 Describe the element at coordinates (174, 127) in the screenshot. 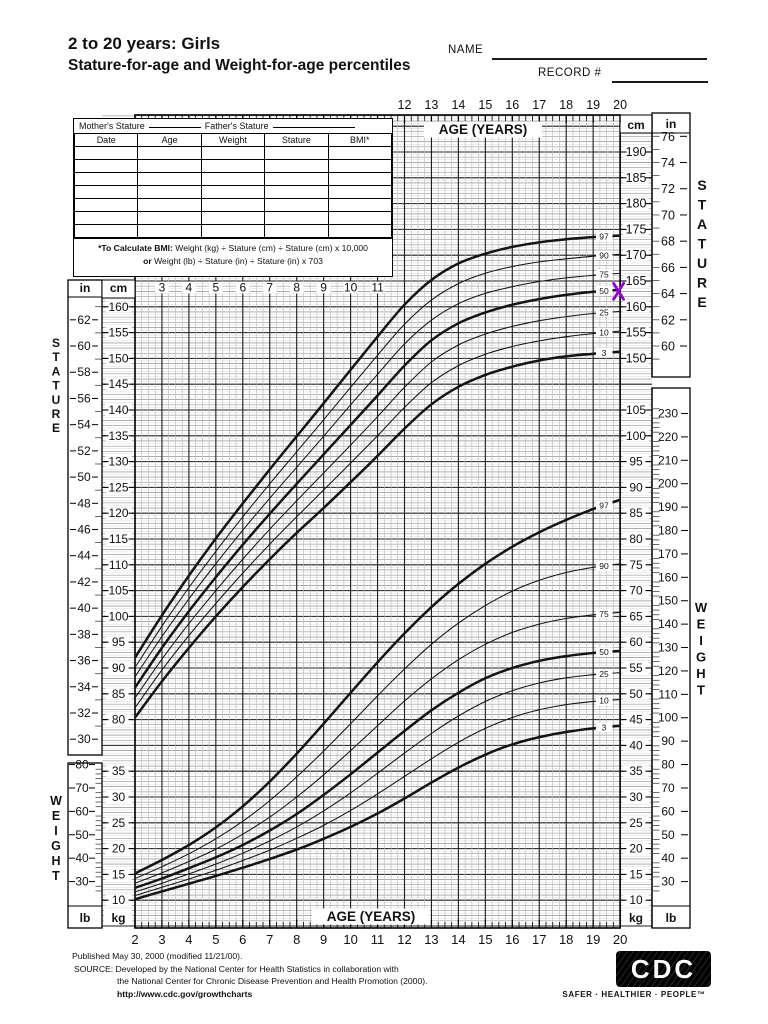

I see `mother-stature-blank-line` at that location.